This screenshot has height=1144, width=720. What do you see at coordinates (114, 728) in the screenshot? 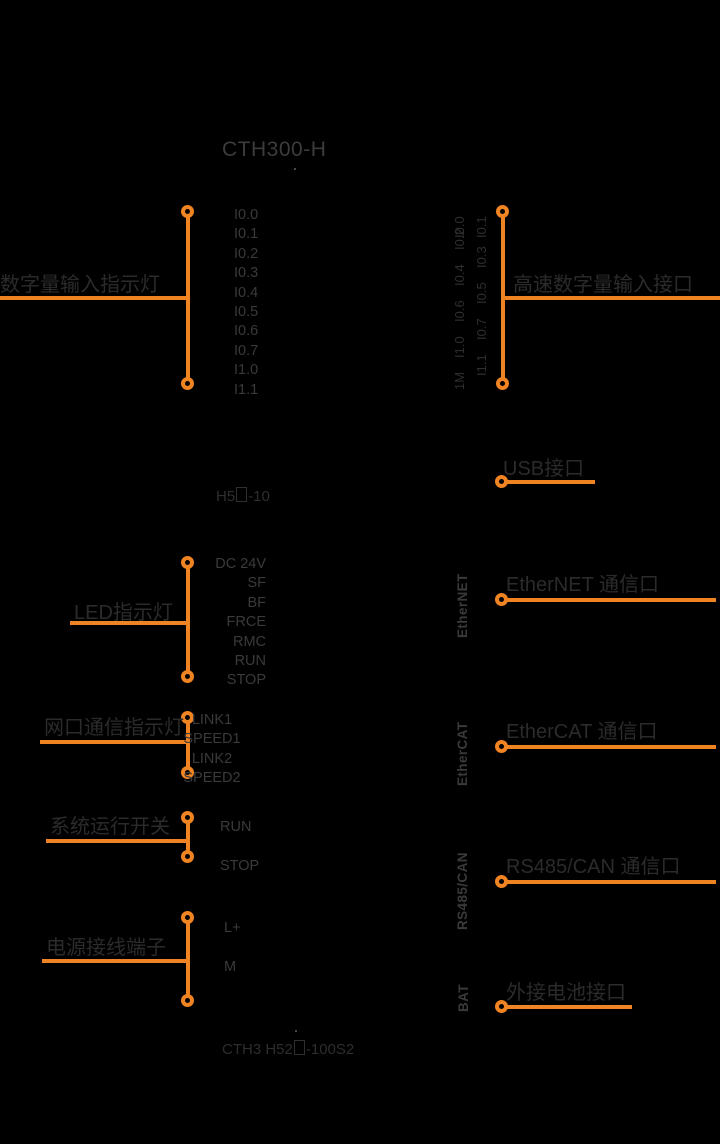
I see `callout-label: 网口通信指示灯` at bounding box center [114, 728].